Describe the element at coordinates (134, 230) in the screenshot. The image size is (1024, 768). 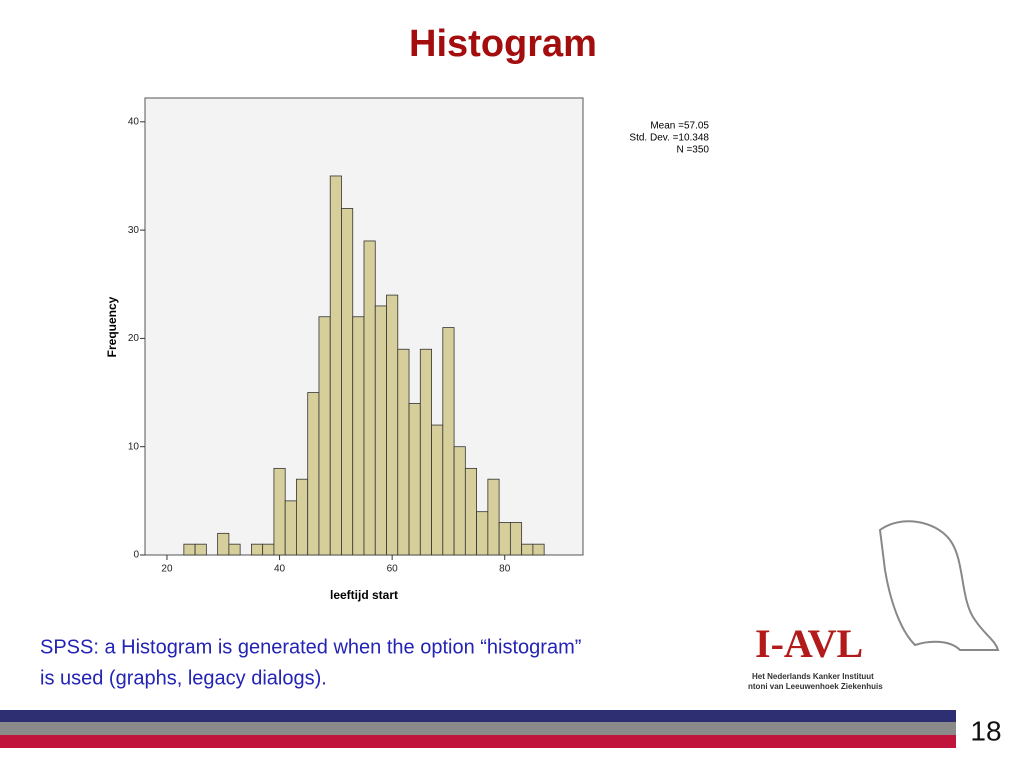
I see `y-tick-label: 30` at that location.